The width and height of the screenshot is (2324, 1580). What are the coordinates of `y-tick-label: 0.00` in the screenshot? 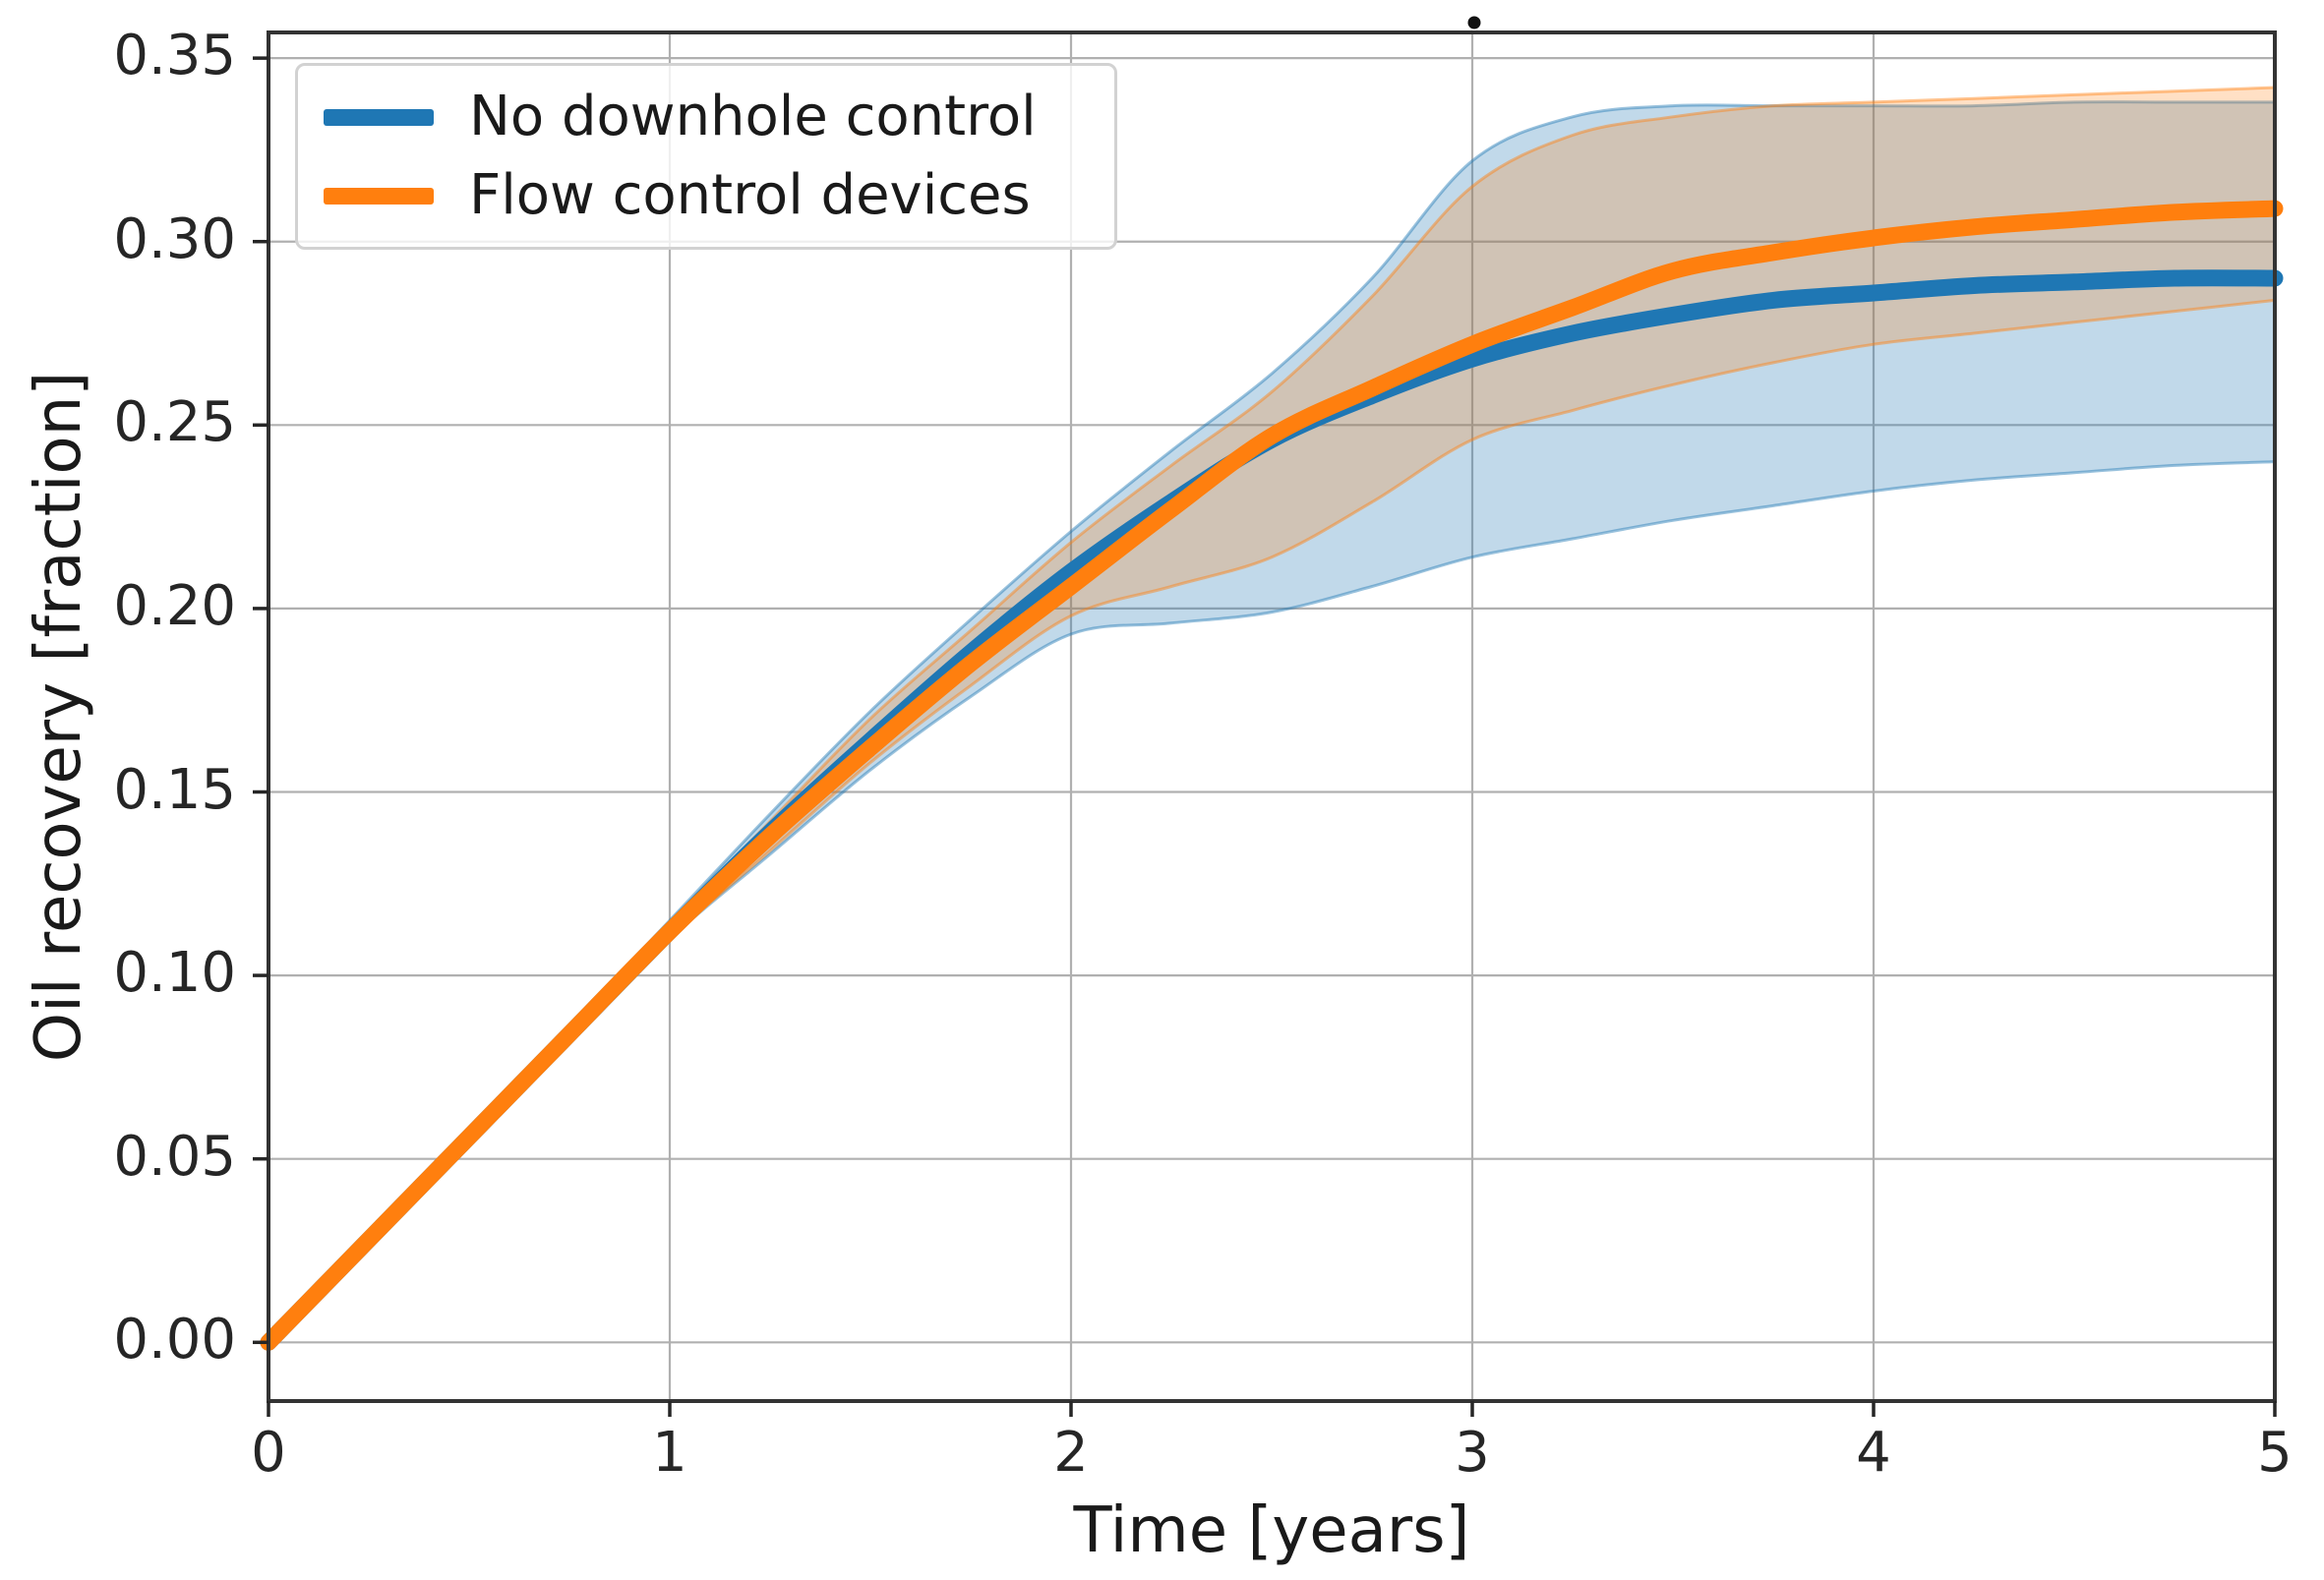 It's located at (174, 1341).